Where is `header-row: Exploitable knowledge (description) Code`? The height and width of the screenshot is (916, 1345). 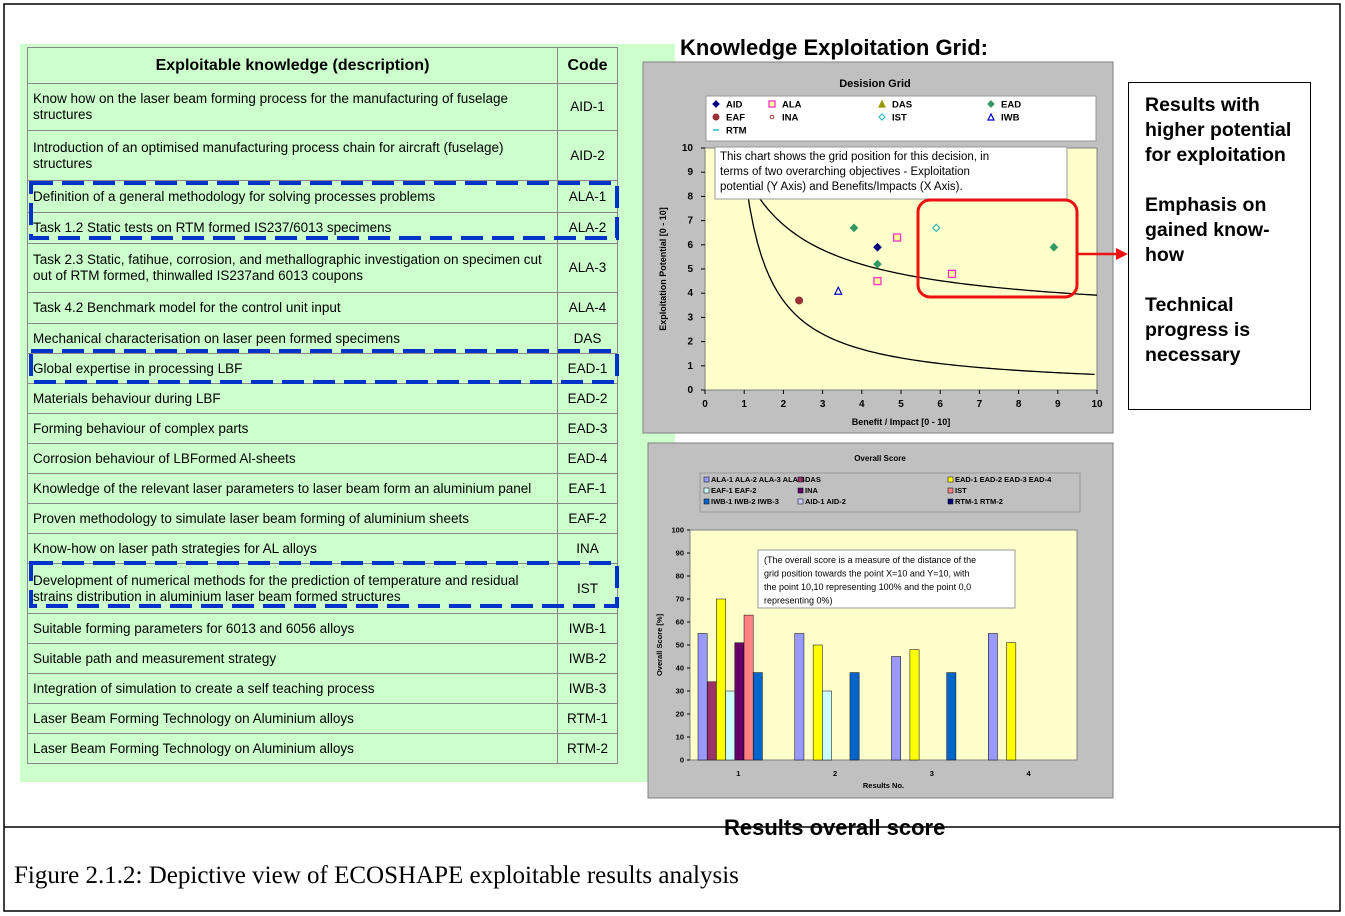 header-row: Exploitable knowledge (description) Code is located at coordinates (322, 65).